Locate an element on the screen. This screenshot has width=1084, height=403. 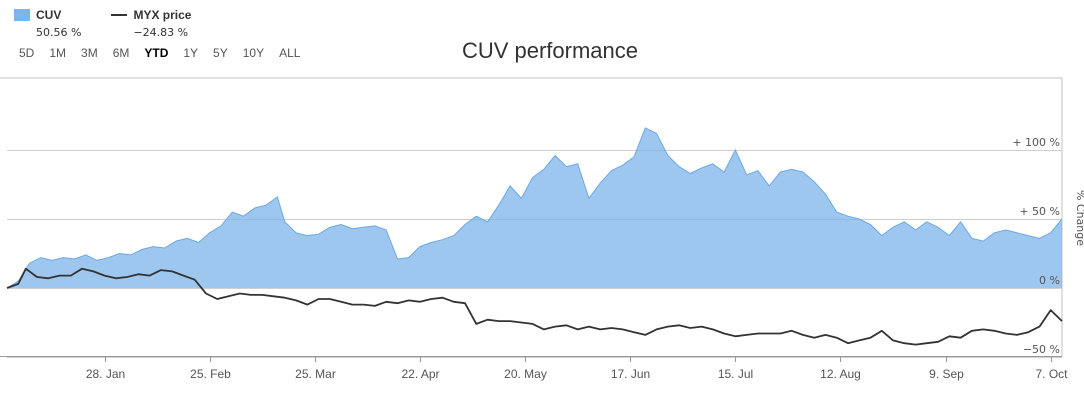
chart-legend: CUV 50.56 % MYX price −24.83 % is located at coordinates (102, 23).